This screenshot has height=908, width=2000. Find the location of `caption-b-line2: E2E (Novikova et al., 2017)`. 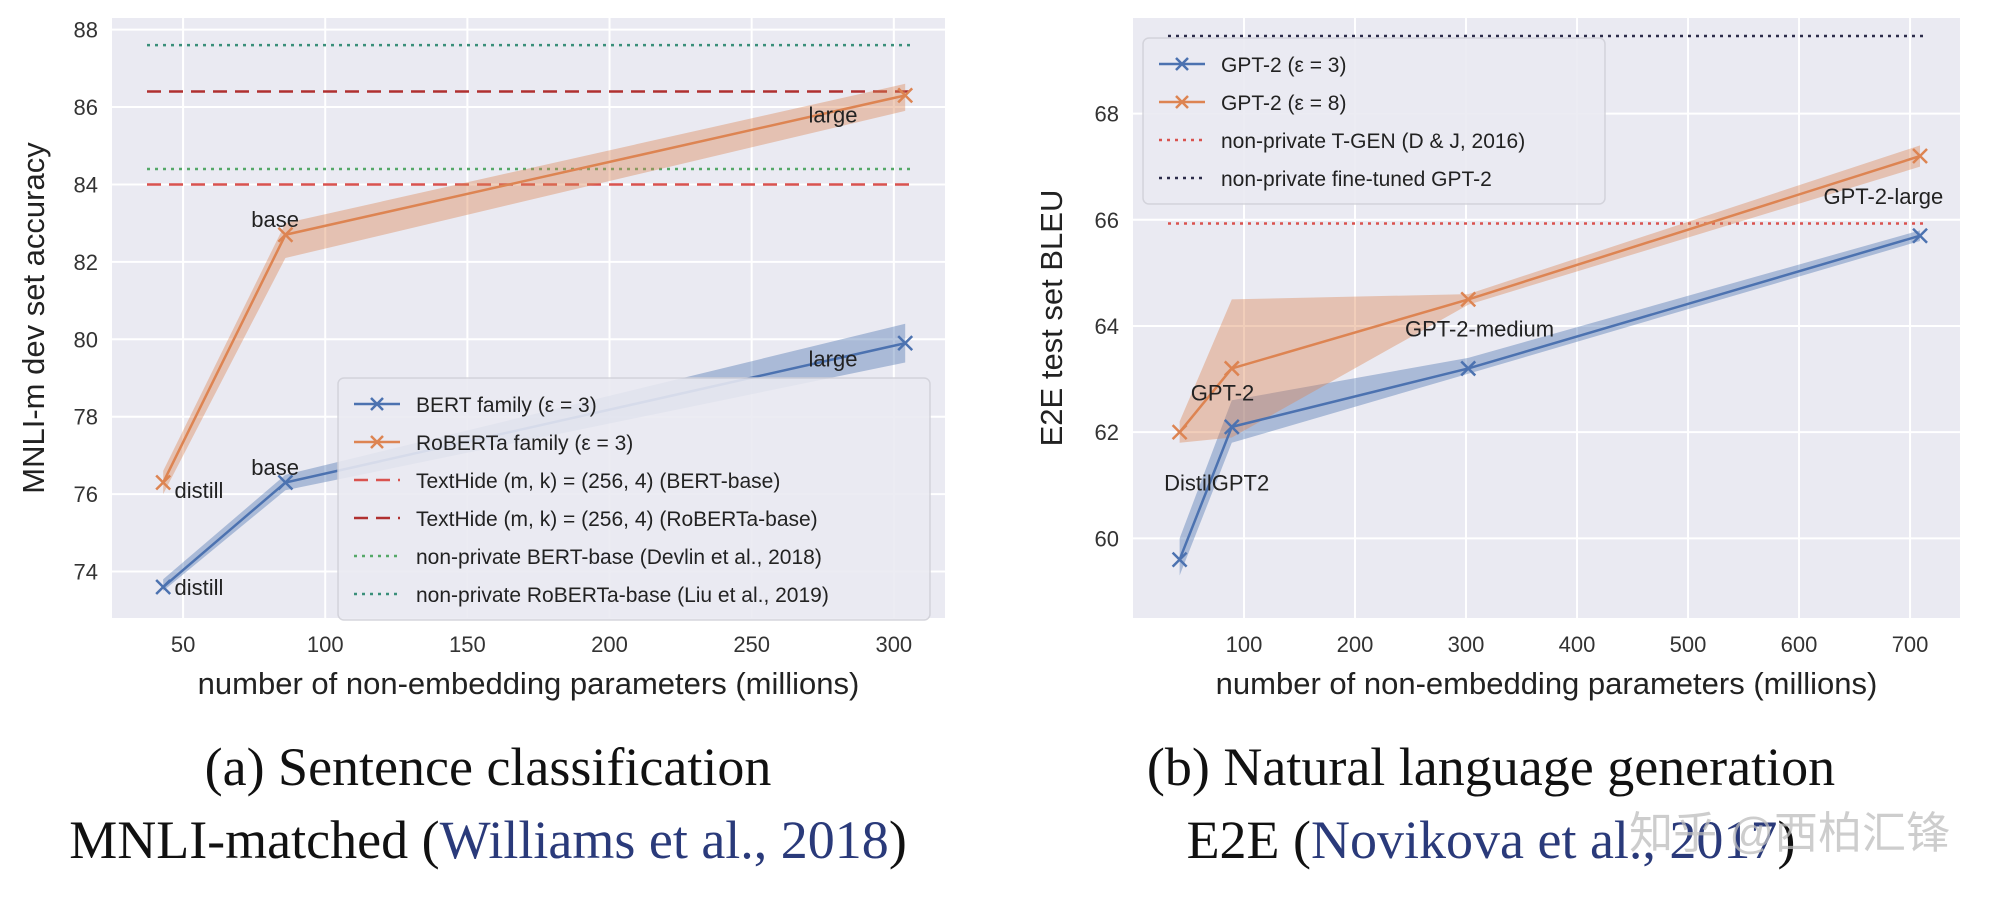

caption-b-line2: E2E (Novikova et al., 2017) is located at coordinates (1491, 840).